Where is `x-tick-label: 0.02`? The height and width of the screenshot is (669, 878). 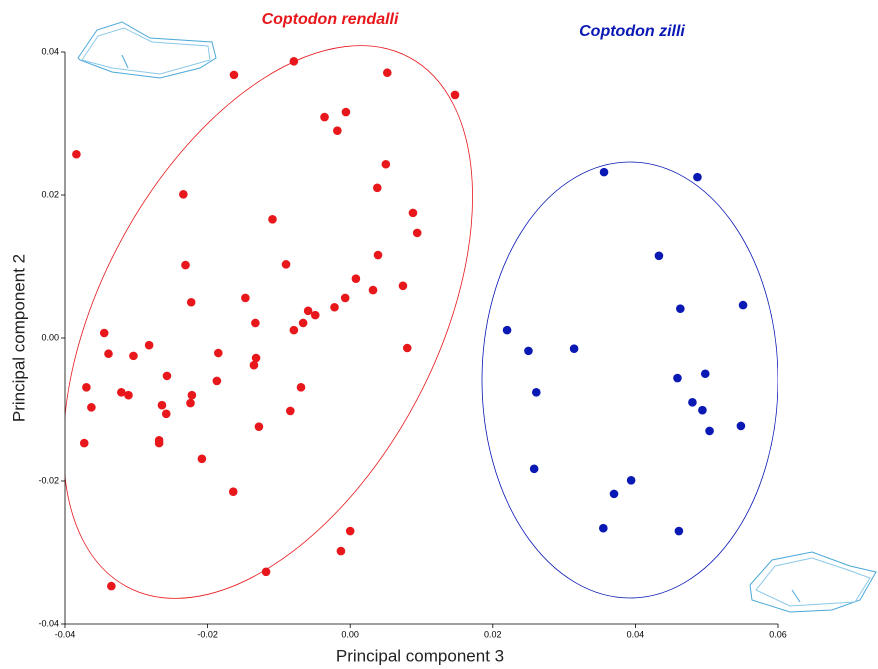 x-tick-label: 0.02 is located at coordinates (493, 634).